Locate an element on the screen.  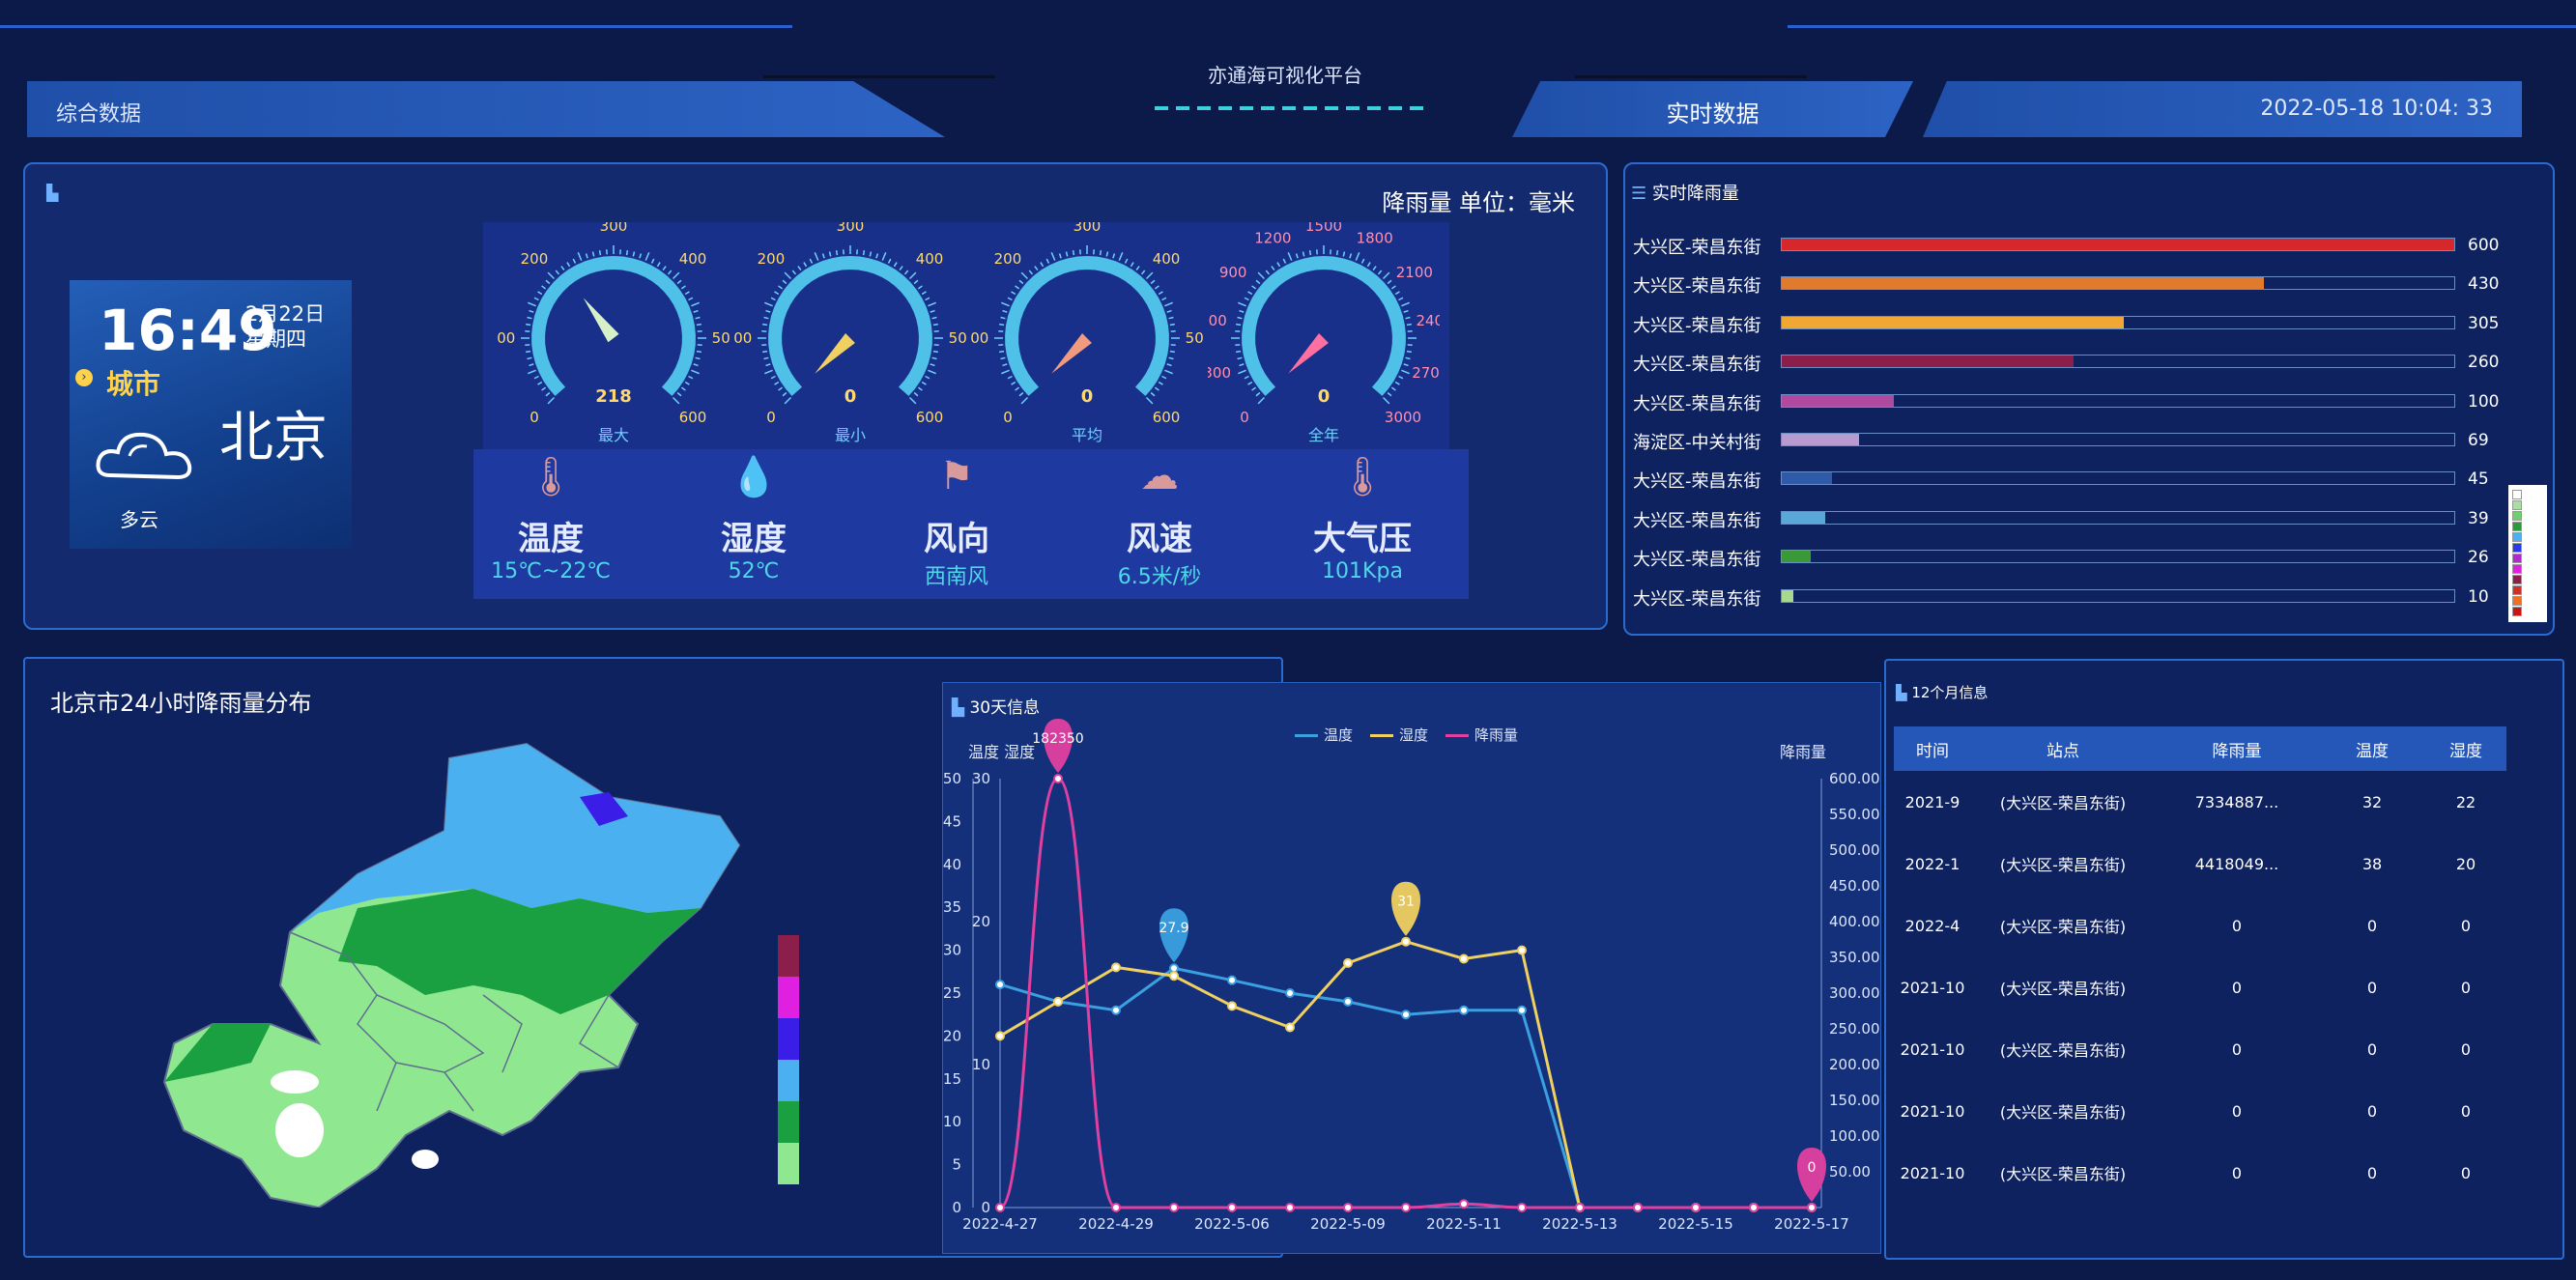
clock-date: 2月22日 星期四 is located at coordinates (285, 326).